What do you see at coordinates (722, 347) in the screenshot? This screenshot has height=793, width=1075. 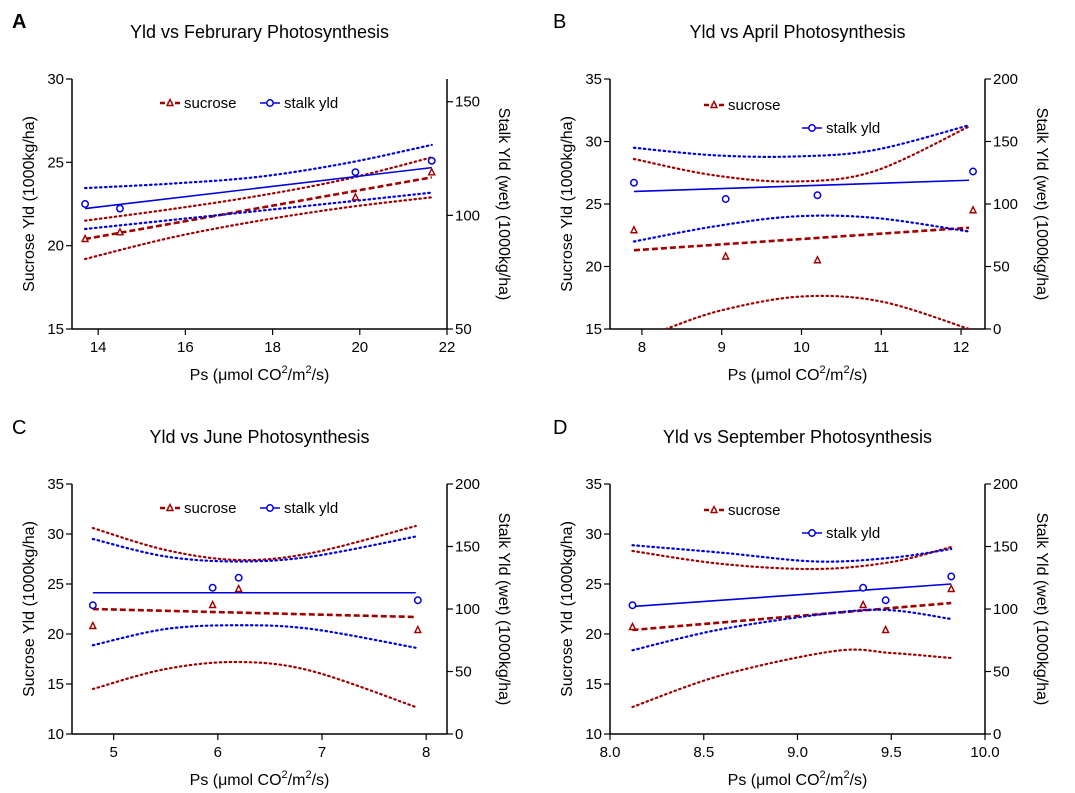 I see `x-tick-label: 9` at bounding box center [722, 347].